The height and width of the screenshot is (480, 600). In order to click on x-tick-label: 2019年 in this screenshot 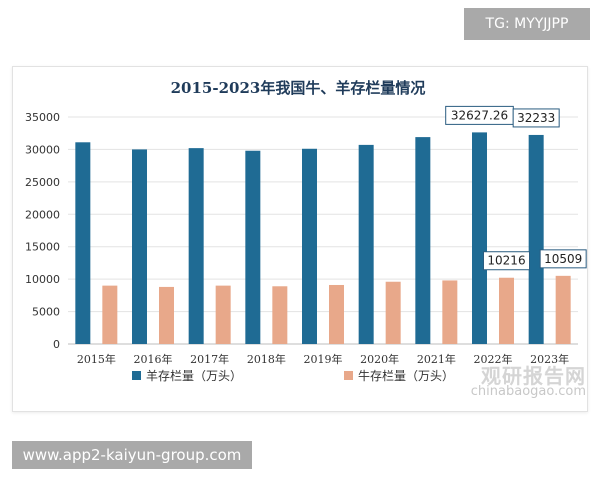, I will do `click(323, 359)`.